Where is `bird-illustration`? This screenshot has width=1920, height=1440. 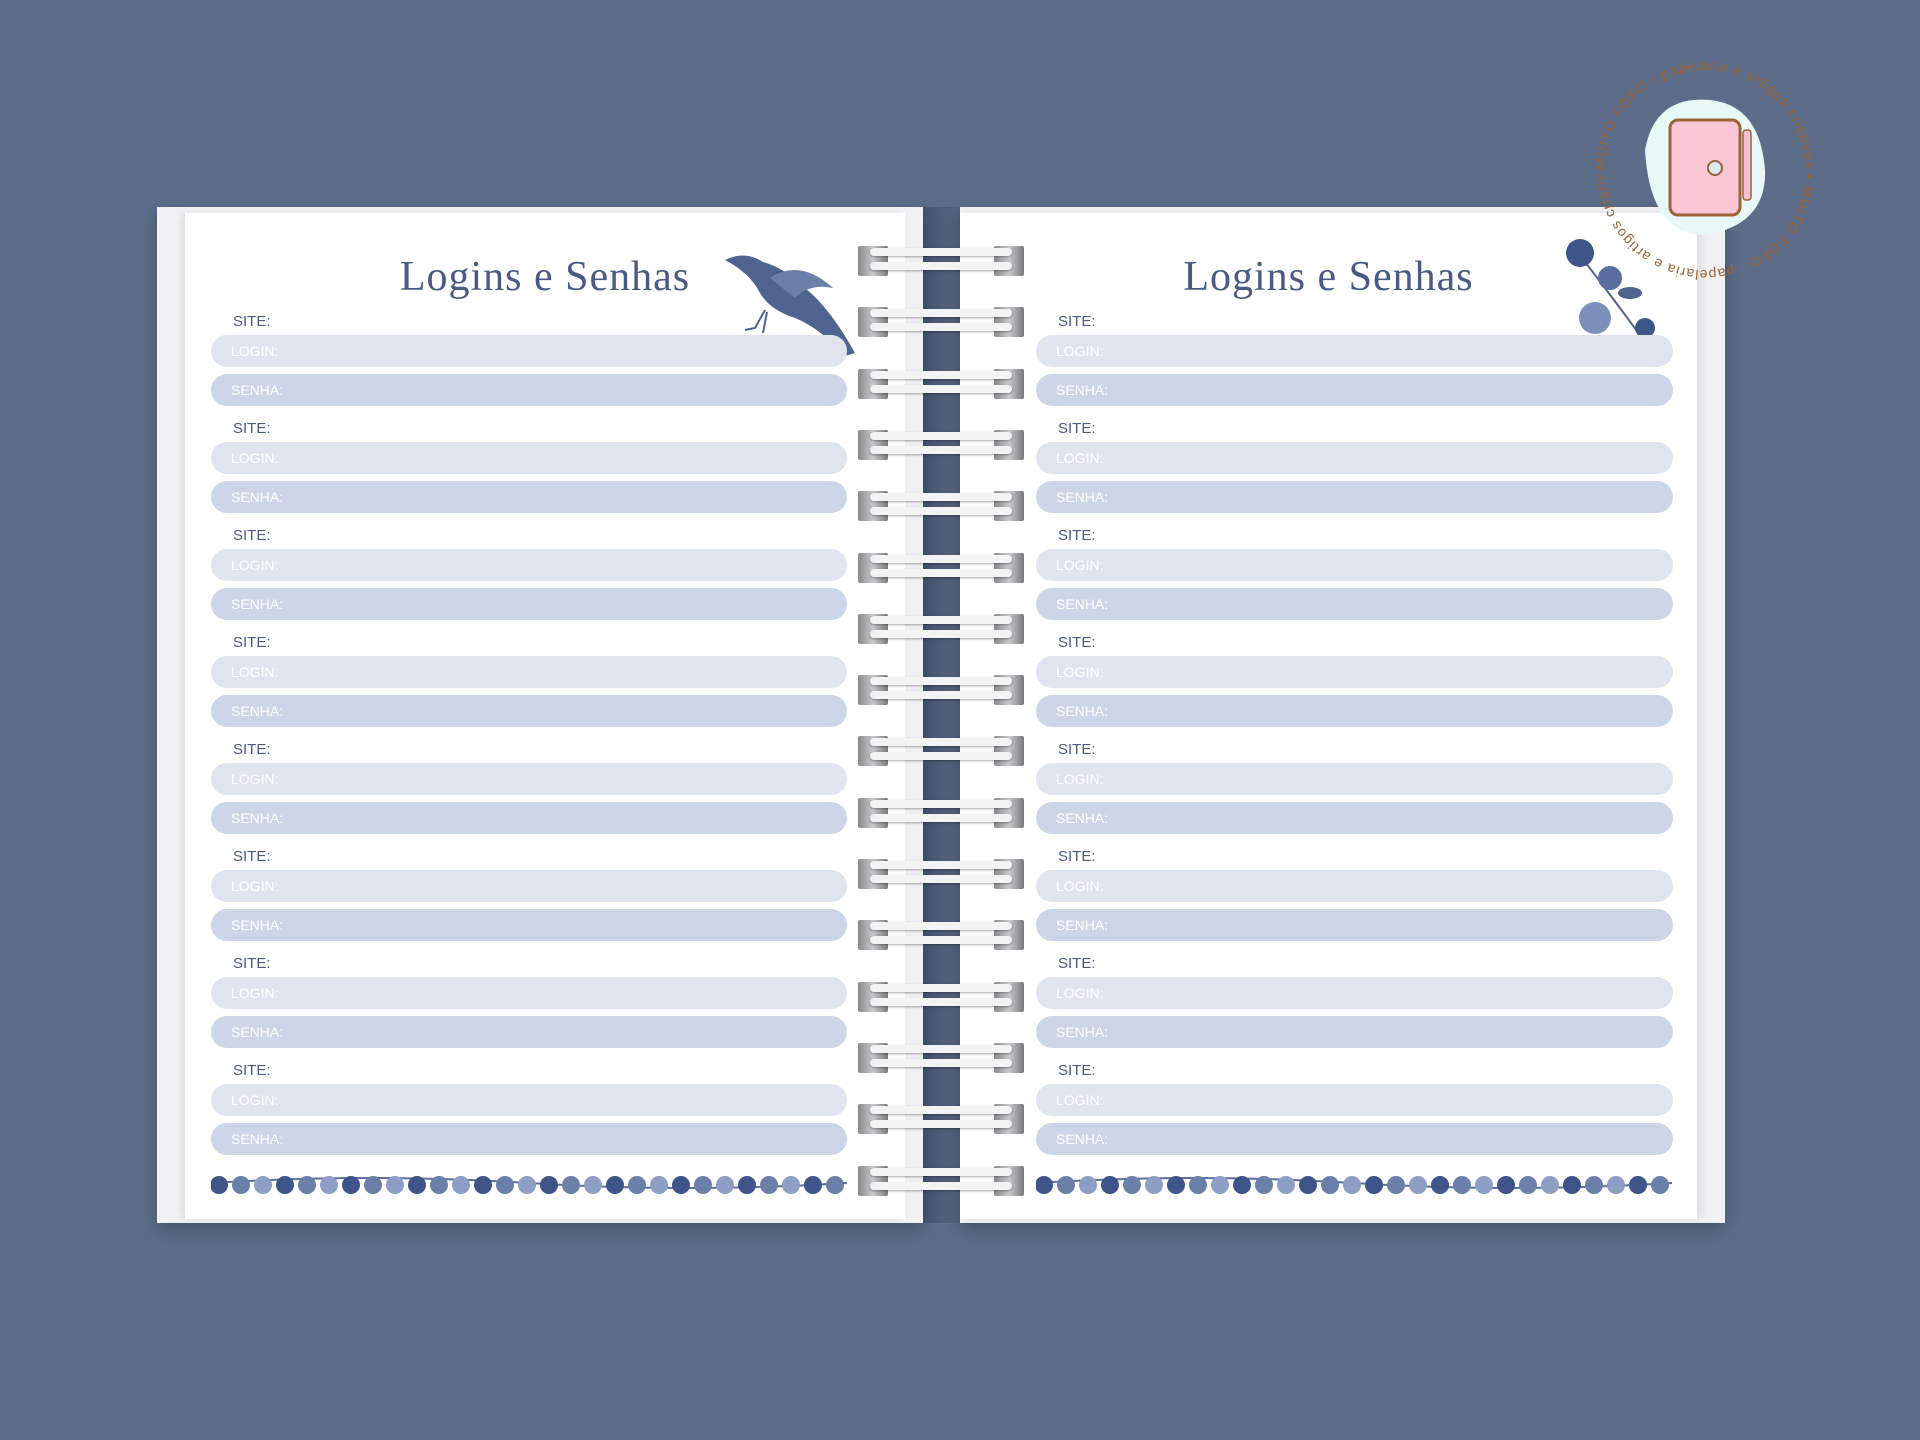 bird-illustration is located at coordinates (790, 305).